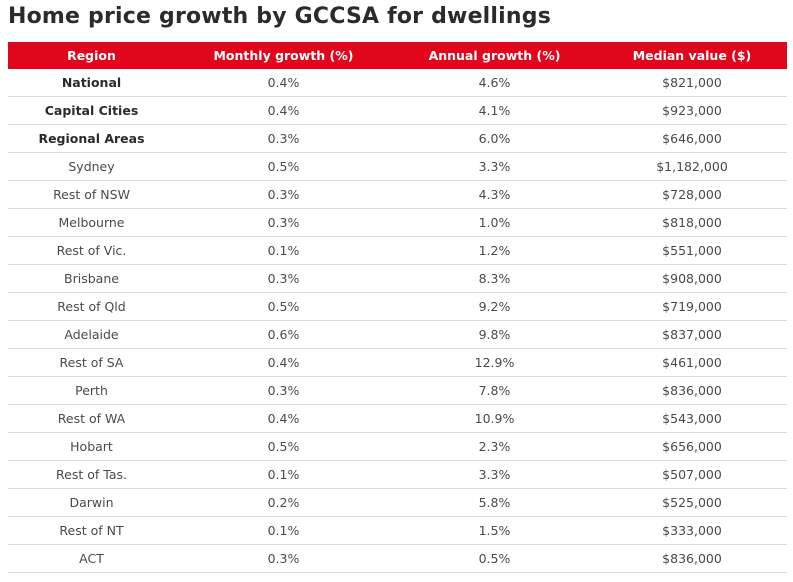 The image size is (793, 582). Describe the element at coordinates (494, 530) in the screenshot. I see `annual-growth-cell: 1.5%` at that location.